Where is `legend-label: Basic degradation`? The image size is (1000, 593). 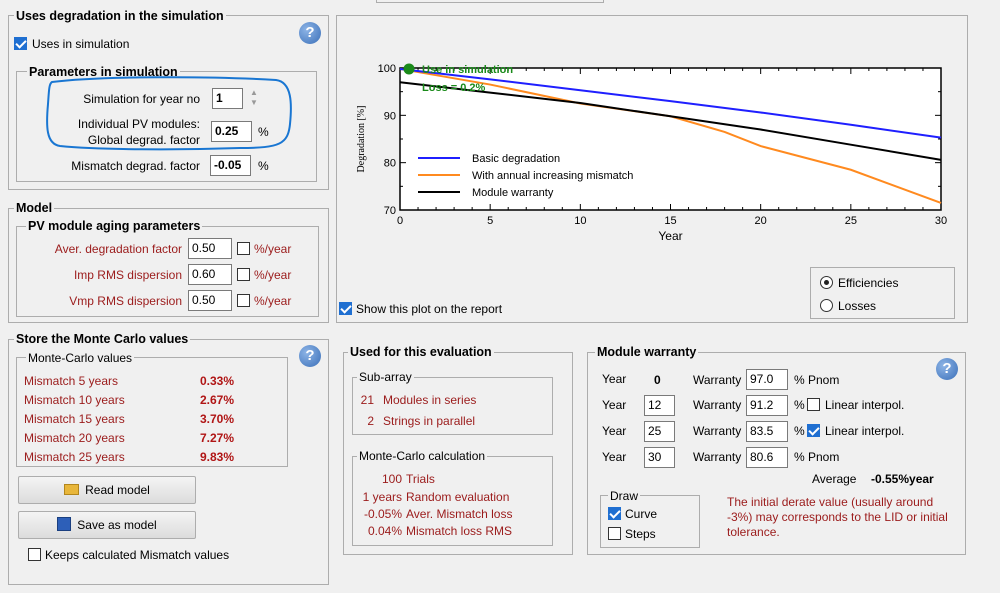
legend-label: Basic degradation is located at coordinates (516, 159).